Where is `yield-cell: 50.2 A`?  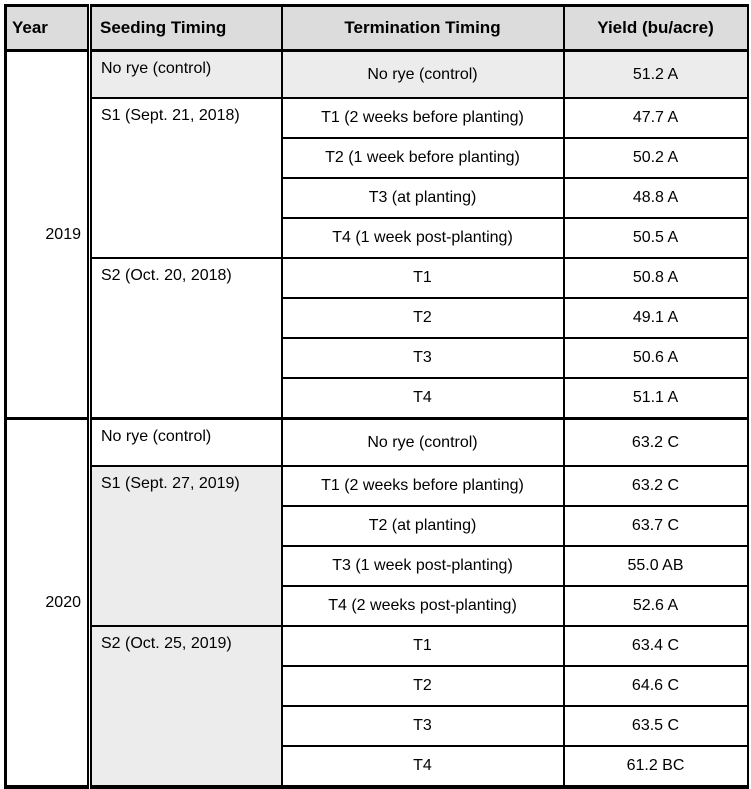
yield-cell: 50.2 A is located at coordinates (656, 158).